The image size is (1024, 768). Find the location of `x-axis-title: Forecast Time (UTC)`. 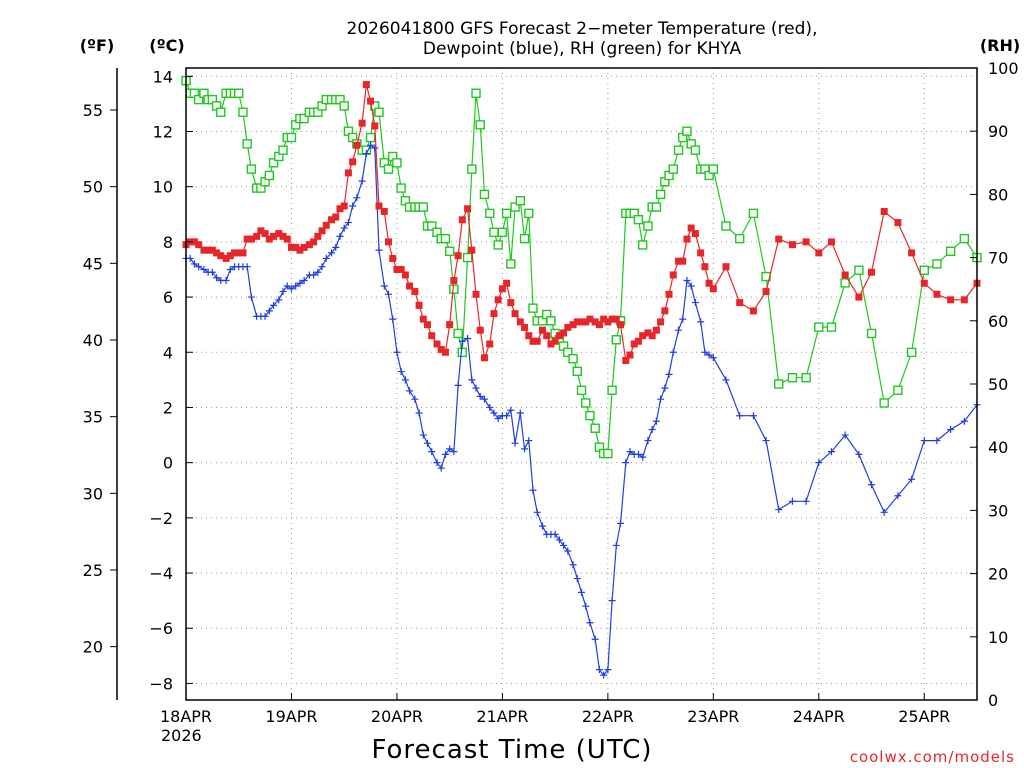

x-axis-title: Forecast Time (UTC) is located at coordinates (511, 750).